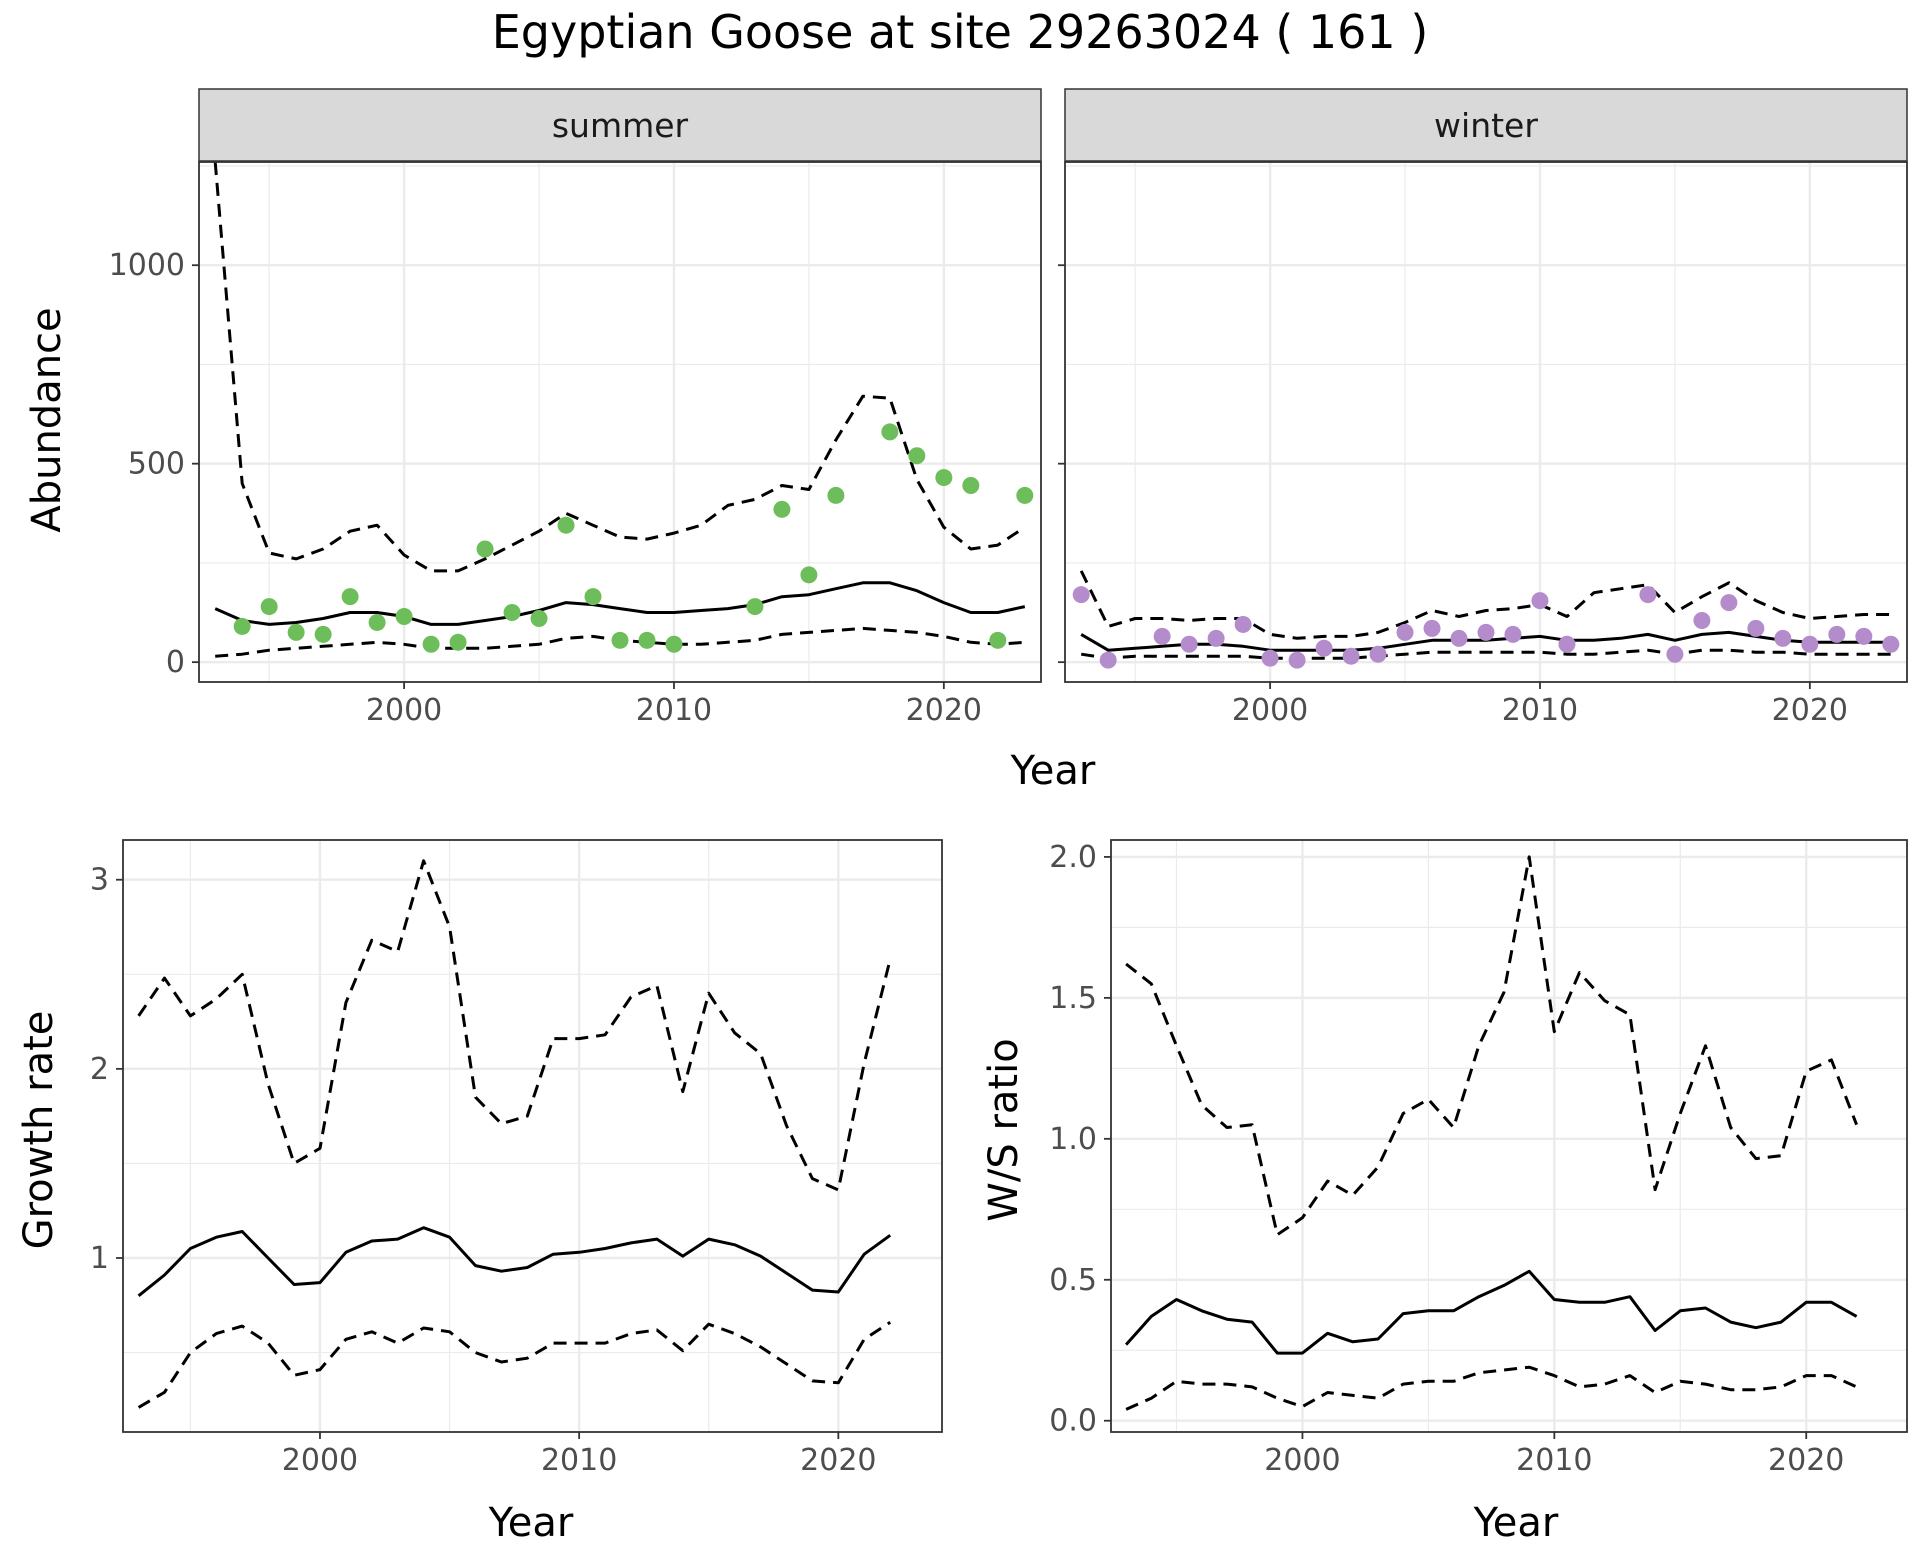  What do you see at coordinates (99, 880) in the screenshot?
I see `y-tick-label: 3` at bounding box center [99, 880].